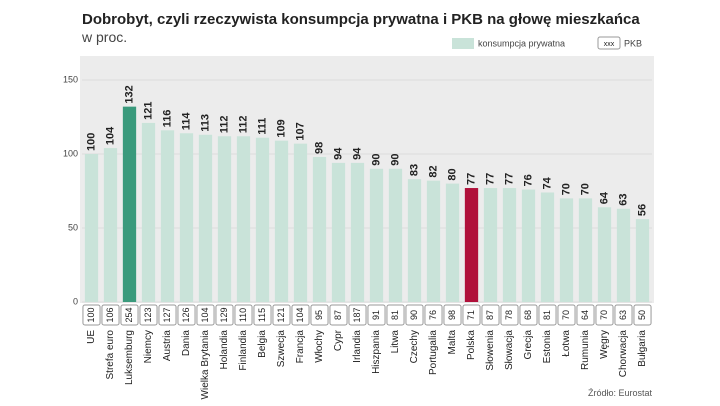  Describe the element at coordinates (224, 350) in the screenshot. I see `x-tick-label: Holandia` at that location.